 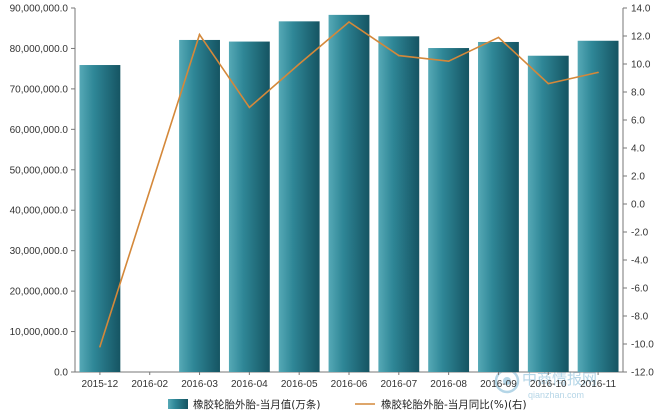 What do you see at coordinates (640, 233) in the screenshot?
I see `right-tick-label: -2.0` at bounding box center [640, 233].